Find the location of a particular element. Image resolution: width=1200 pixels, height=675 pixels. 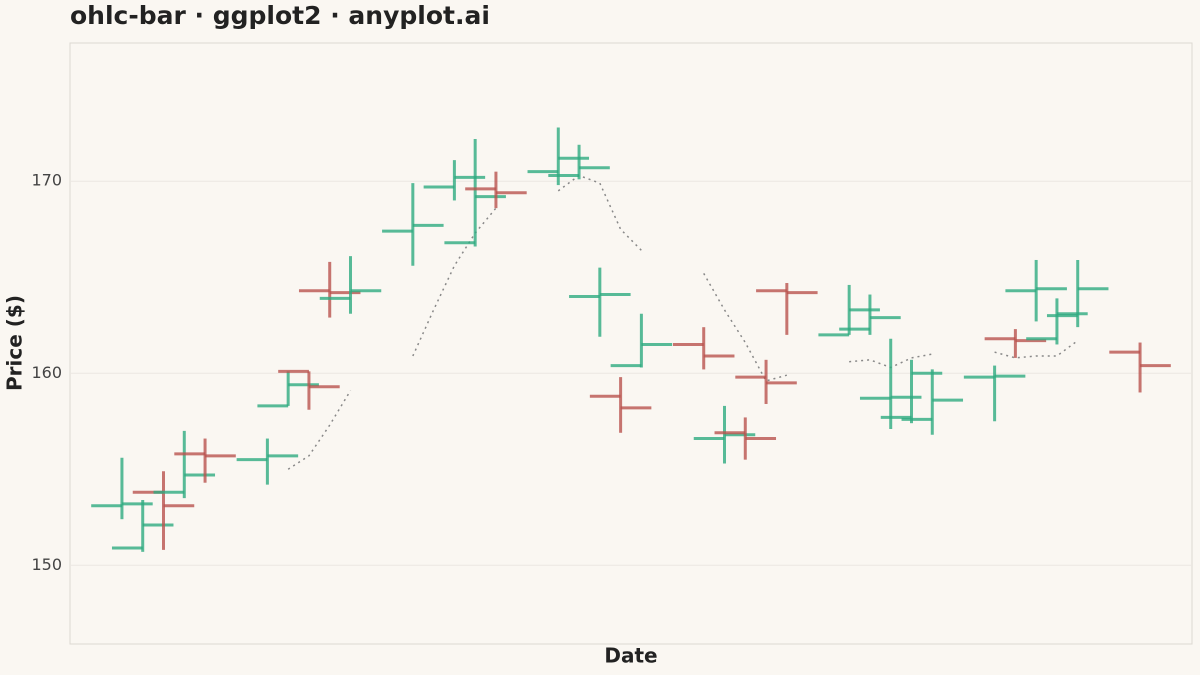

y-tick-label: 150 is located at coordinates (46, 564).